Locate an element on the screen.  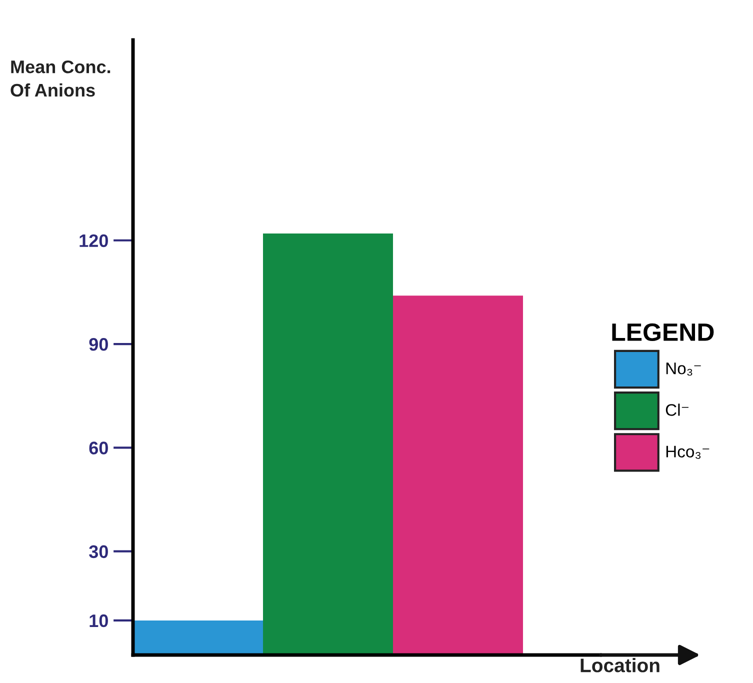
legend-title: LEGEND is located at coordinates (663, 332).